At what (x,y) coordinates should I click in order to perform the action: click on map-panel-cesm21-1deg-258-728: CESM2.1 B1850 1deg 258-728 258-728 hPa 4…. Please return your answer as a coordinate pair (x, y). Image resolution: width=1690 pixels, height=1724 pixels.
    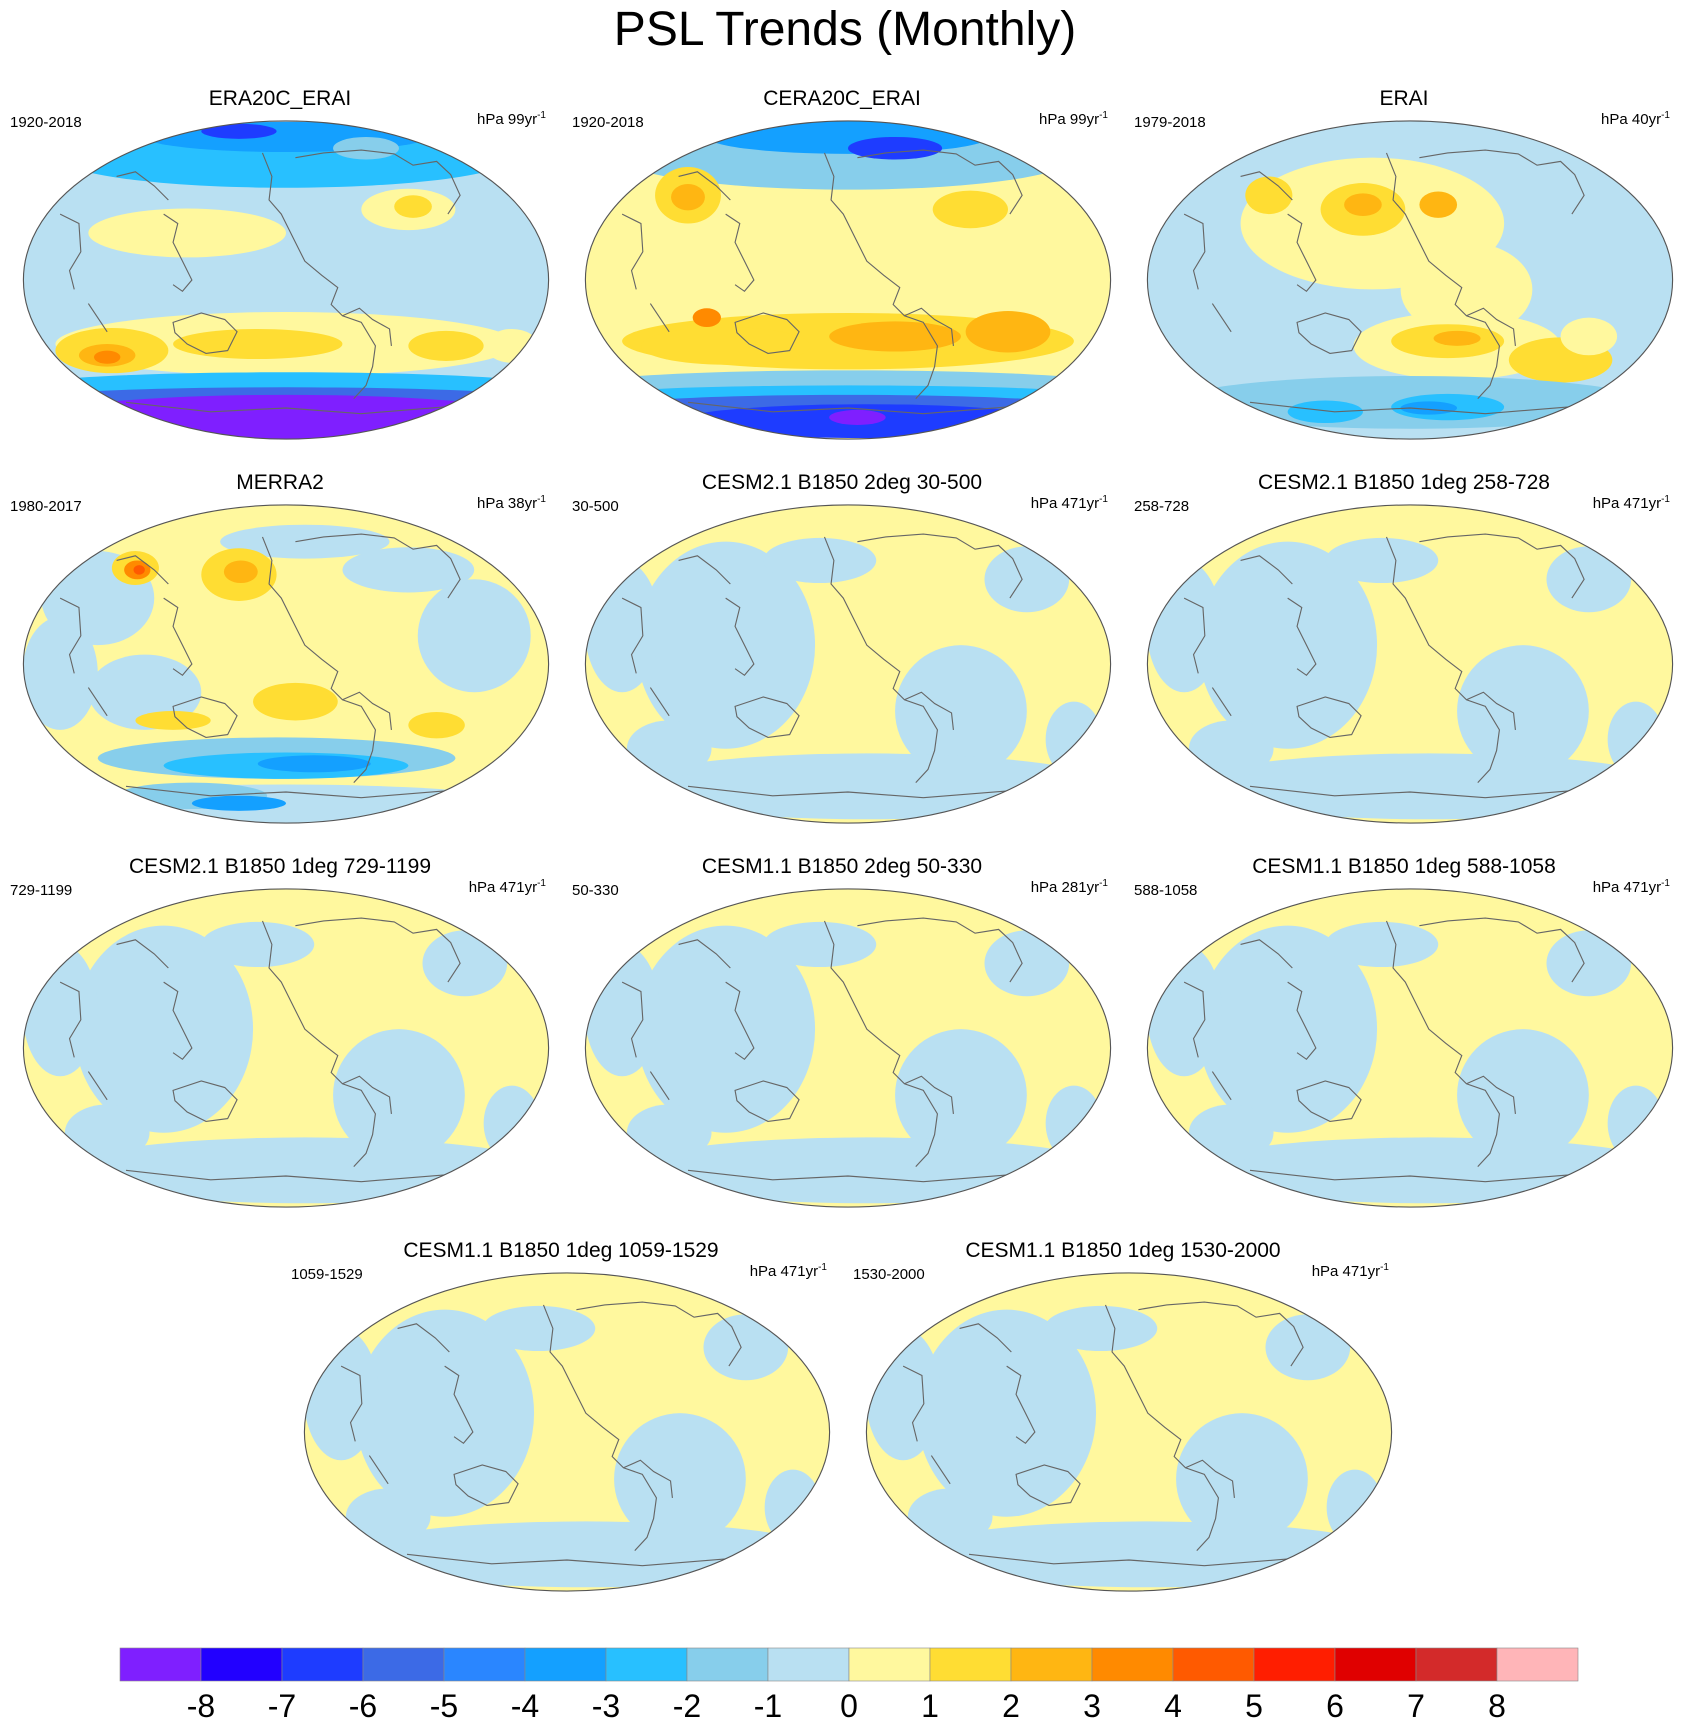
    Looking at the image, I should click on (1404, 657).